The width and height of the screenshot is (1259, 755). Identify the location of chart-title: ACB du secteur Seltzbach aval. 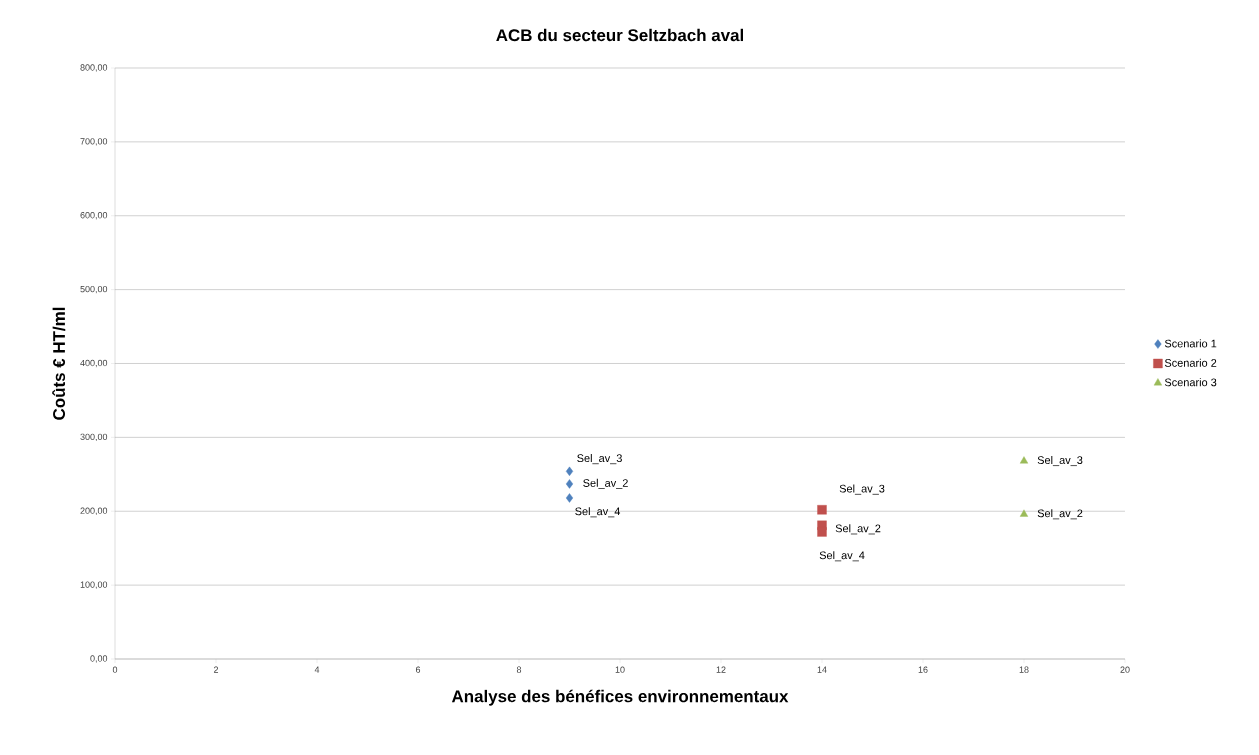
(620, 35).